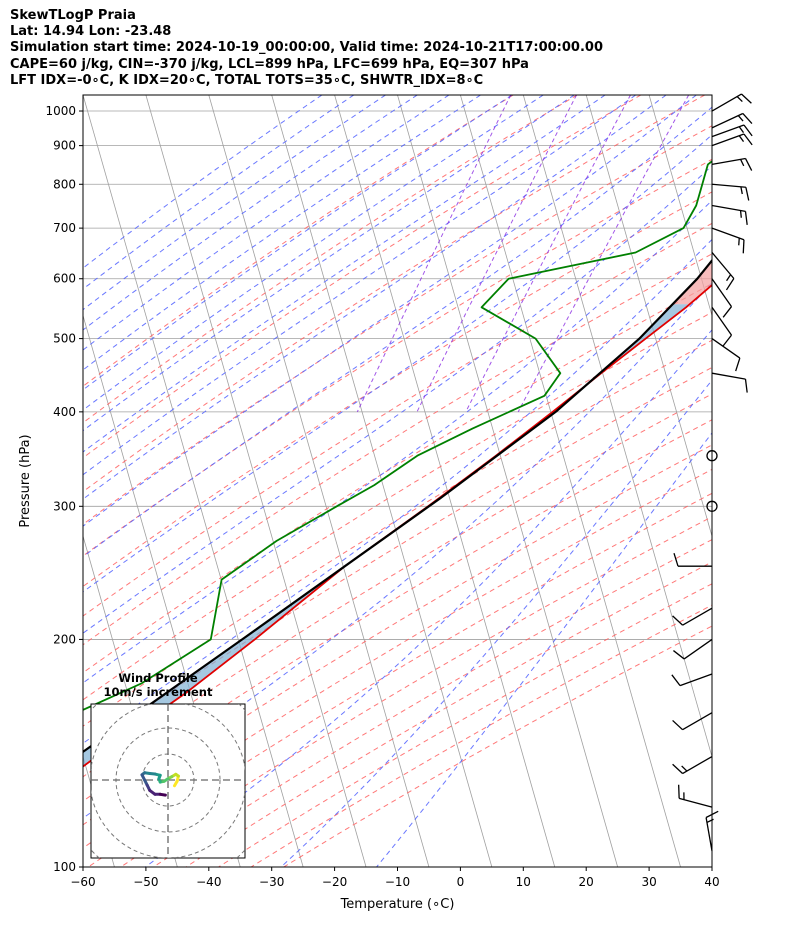 The height and width of the screenshot is (937, 794). What do you see at coordinates (162, 794) in the screenshot?
I see `hodograph-segment` at bounding box center [162, 794].